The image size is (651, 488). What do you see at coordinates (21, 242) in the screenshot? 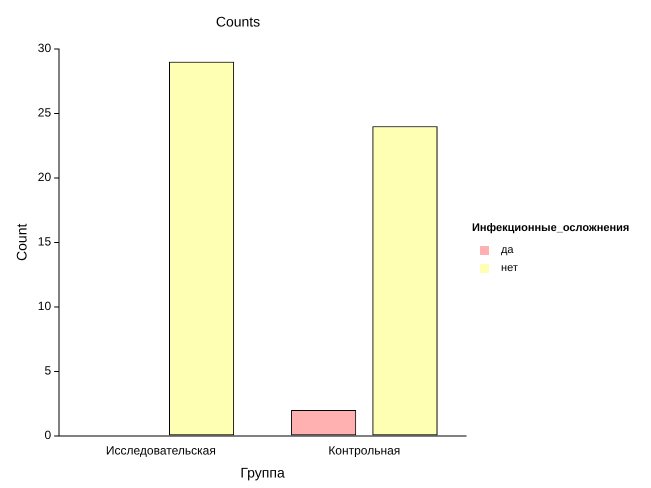
I see `y-axis-title: Count` at bounding box center [21, 242].